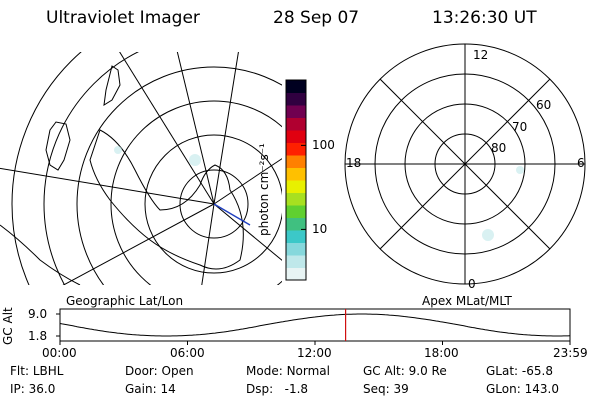 Image resolution: width=600 pixels, height=400 pixels. Describe the element at coordinates (499, 148) in the screenshot. I see `mlat-label-80: 80` at that location.